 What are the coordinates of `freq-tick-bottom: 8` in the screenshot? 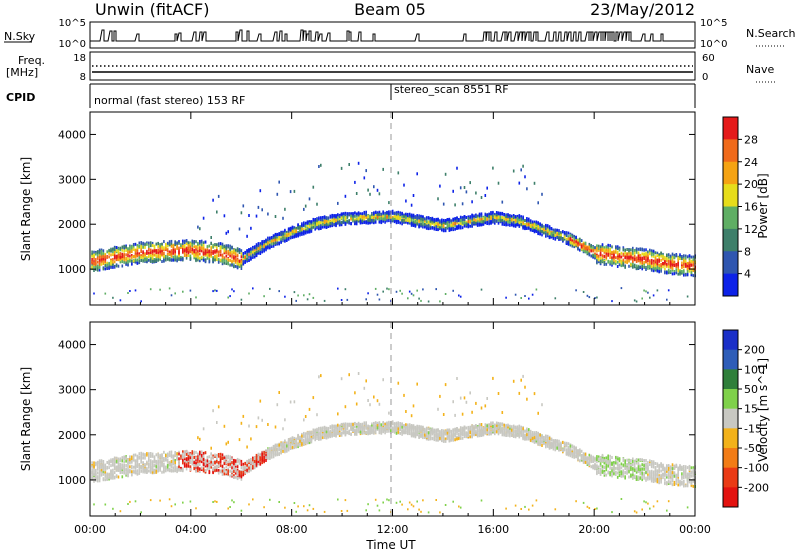 It's located at (83, 77).